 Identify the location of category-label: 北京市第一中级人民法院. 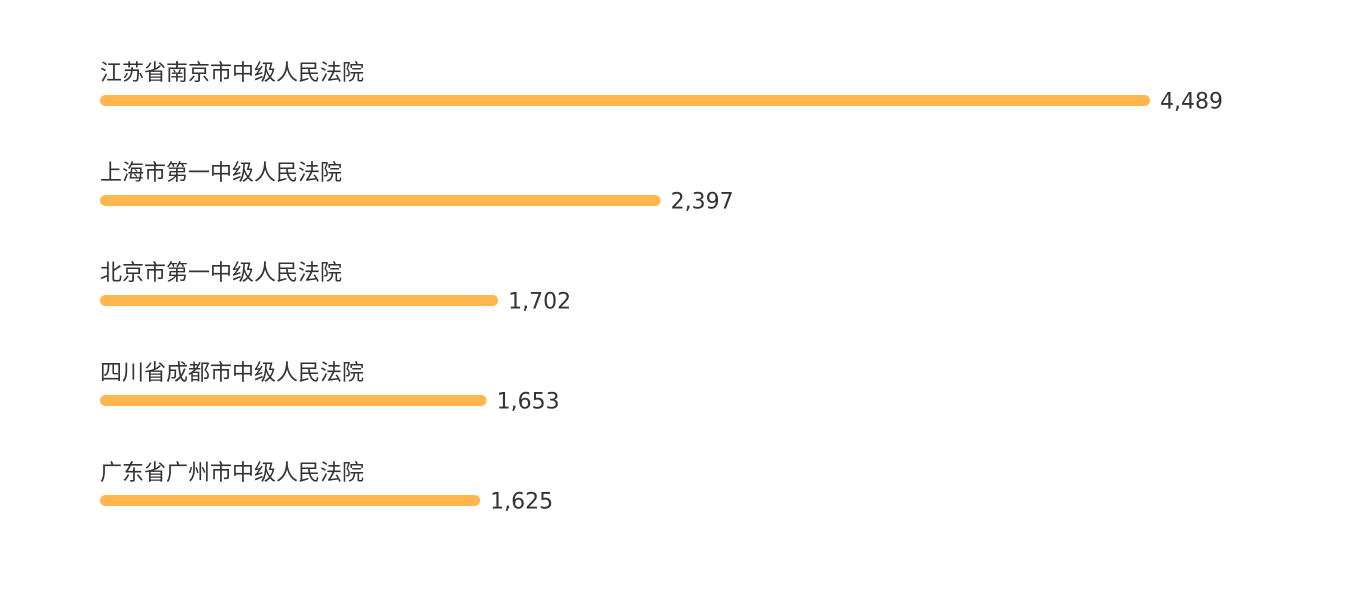
(221, 273).